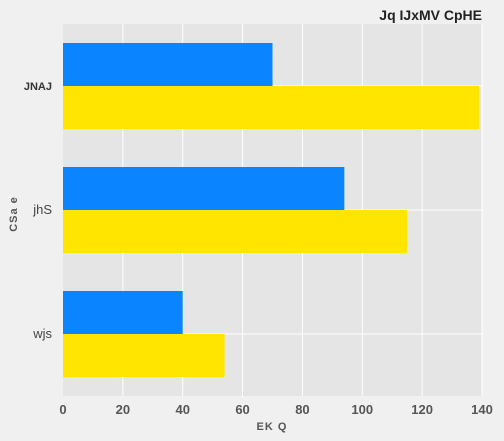  Describe the element at coordinates (482, 409) in the screenshot. I see `x-tick-label: 140` at that location.